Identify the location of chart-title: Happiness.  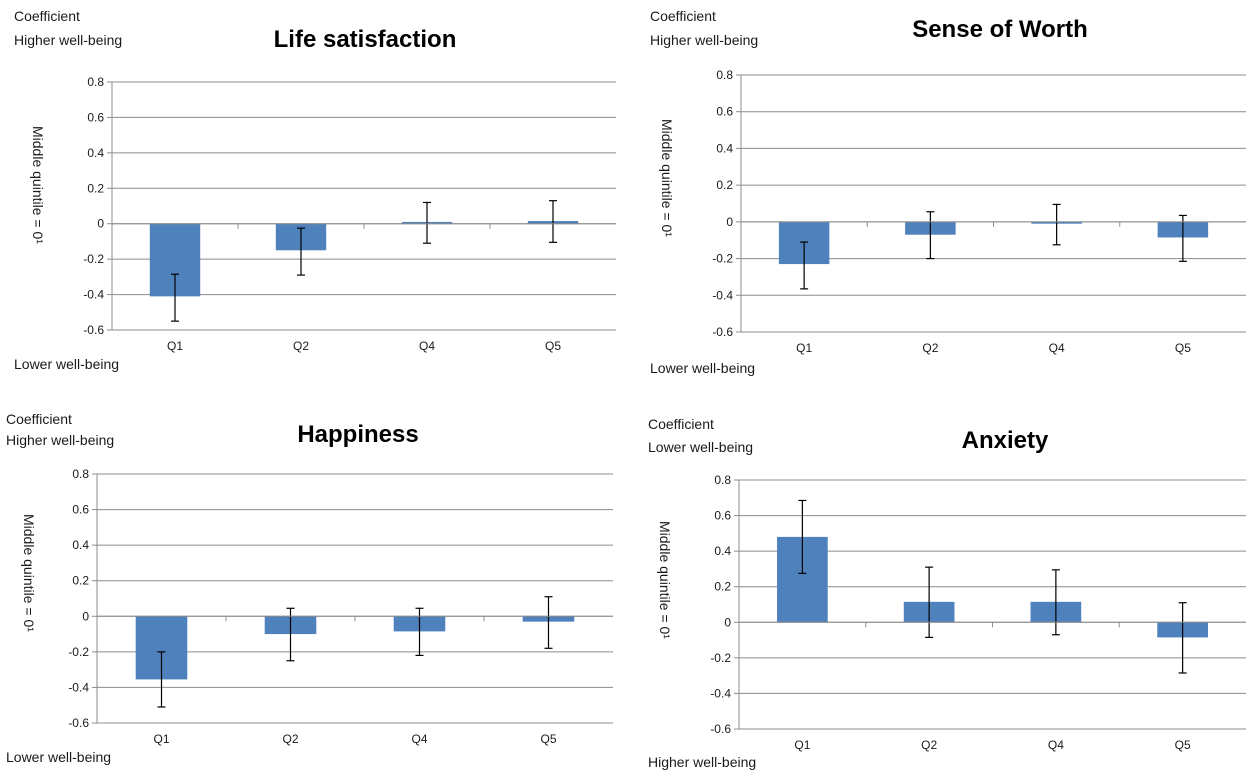
(358, 434).